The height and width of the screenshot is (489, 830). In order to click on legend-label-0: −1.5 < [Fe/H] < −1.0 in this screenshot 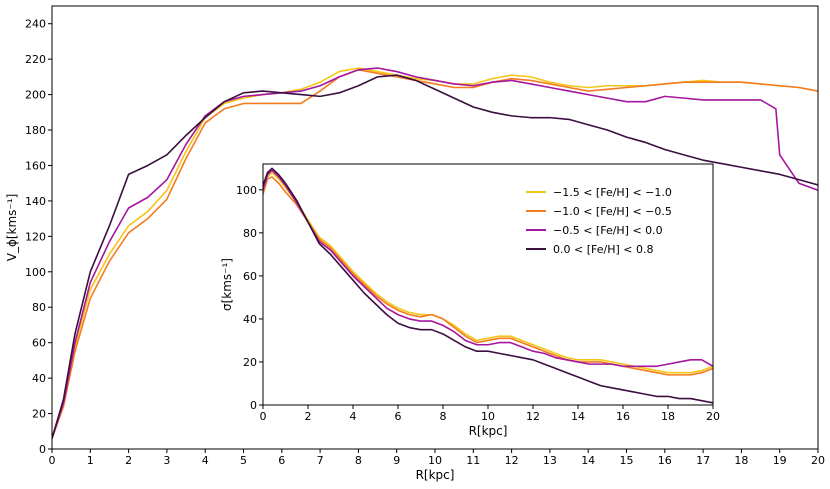, I will do `click(612, 192)`.